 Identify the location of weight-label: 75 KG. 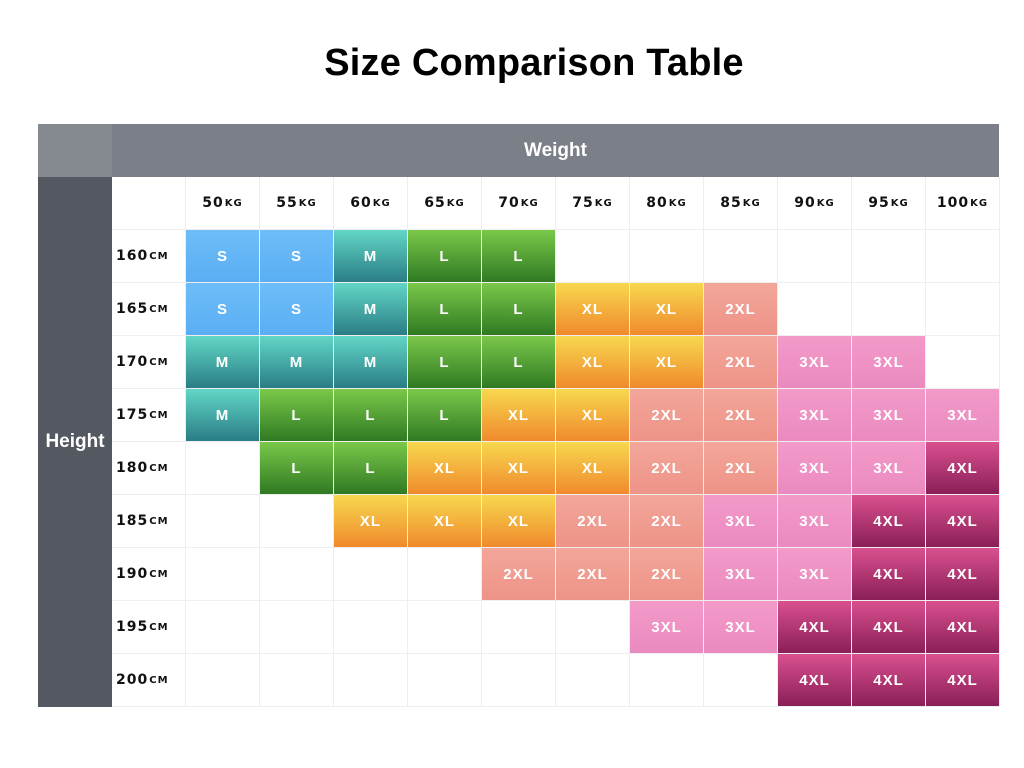
(593, 203).